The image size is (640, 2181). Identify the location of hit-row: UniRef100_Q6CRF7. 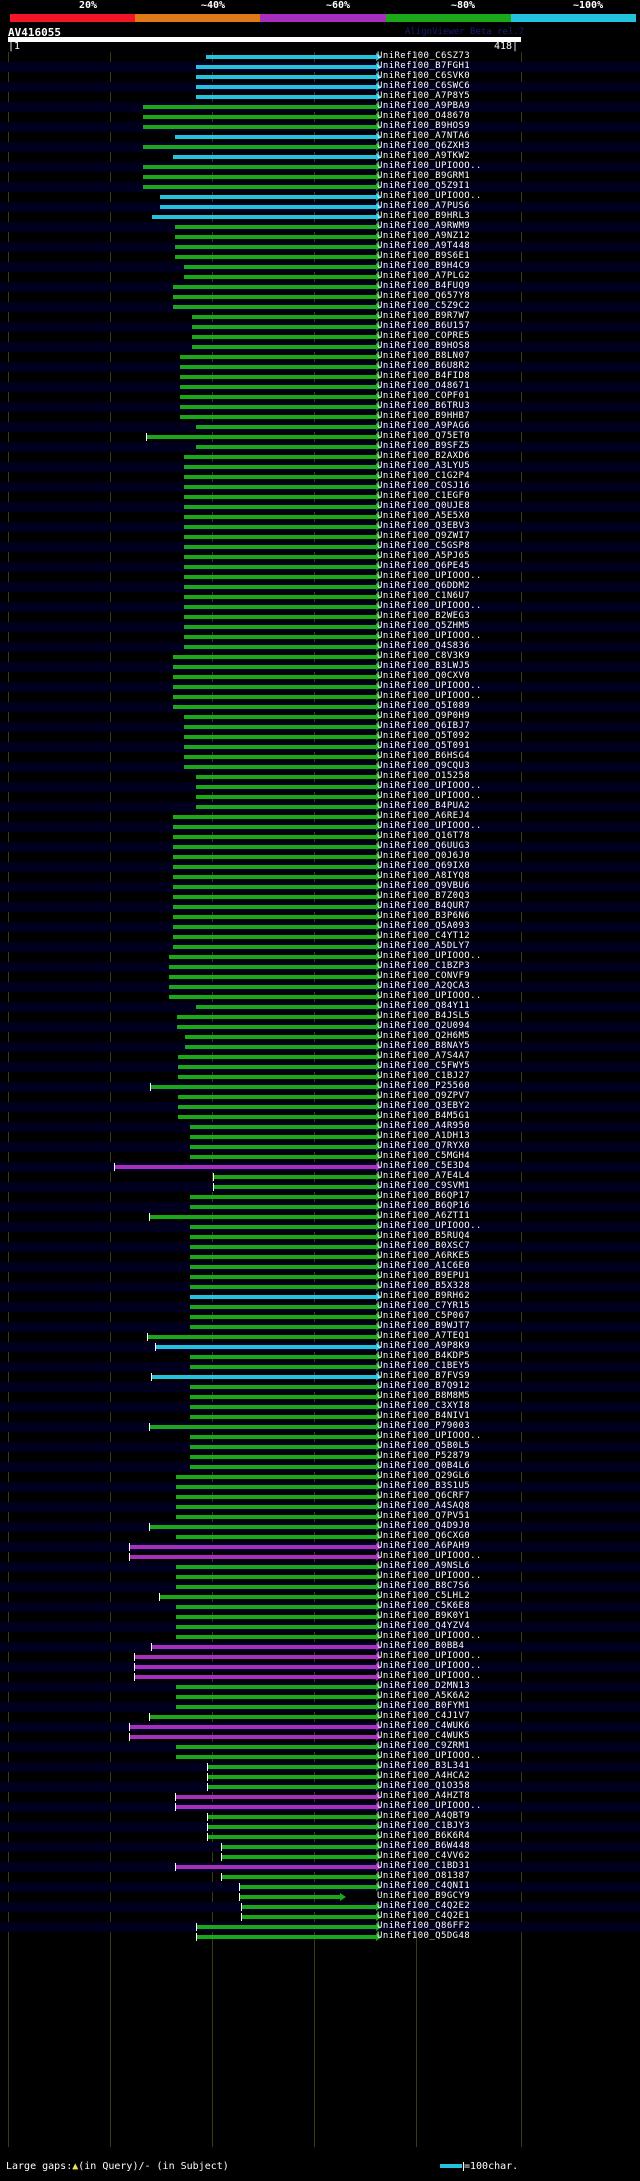
(320, 1496).